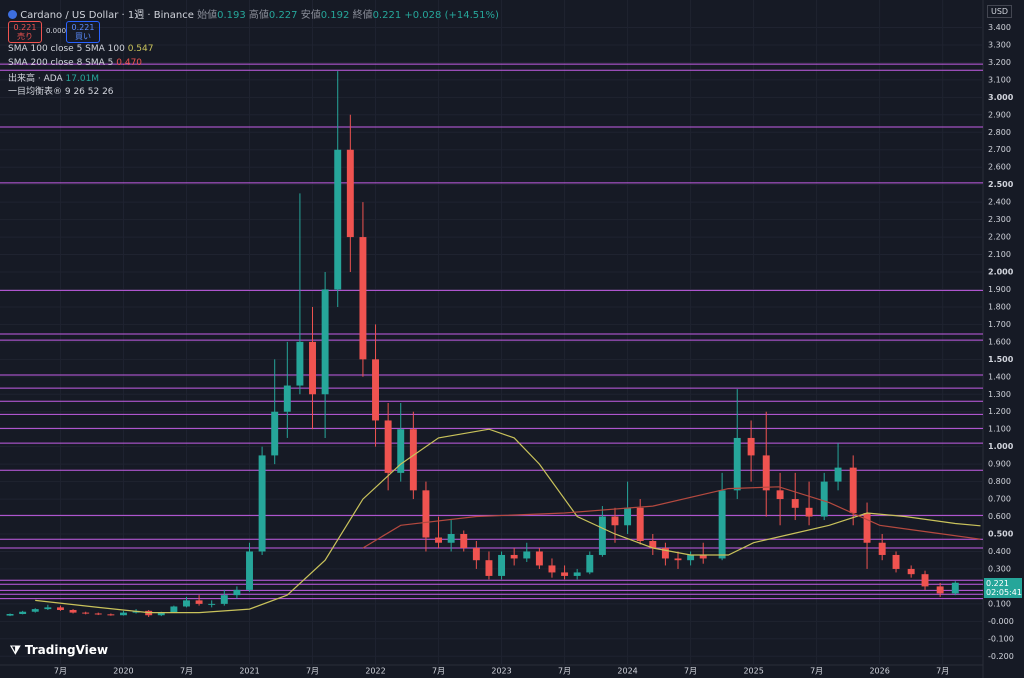 The width and height of the screenshot is (1024, 678). I want to click on indicator: 出来高 · ADA 17.01M, so click(53, 77).